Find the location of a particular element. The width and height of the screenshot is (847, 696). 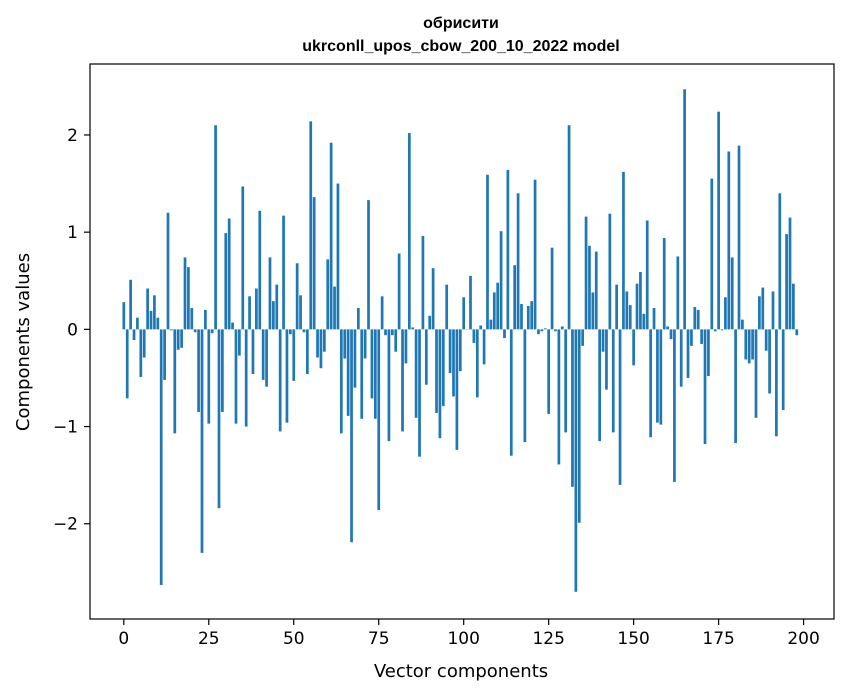

x-axis-label: Vector components is located at coordinates (461, 671).